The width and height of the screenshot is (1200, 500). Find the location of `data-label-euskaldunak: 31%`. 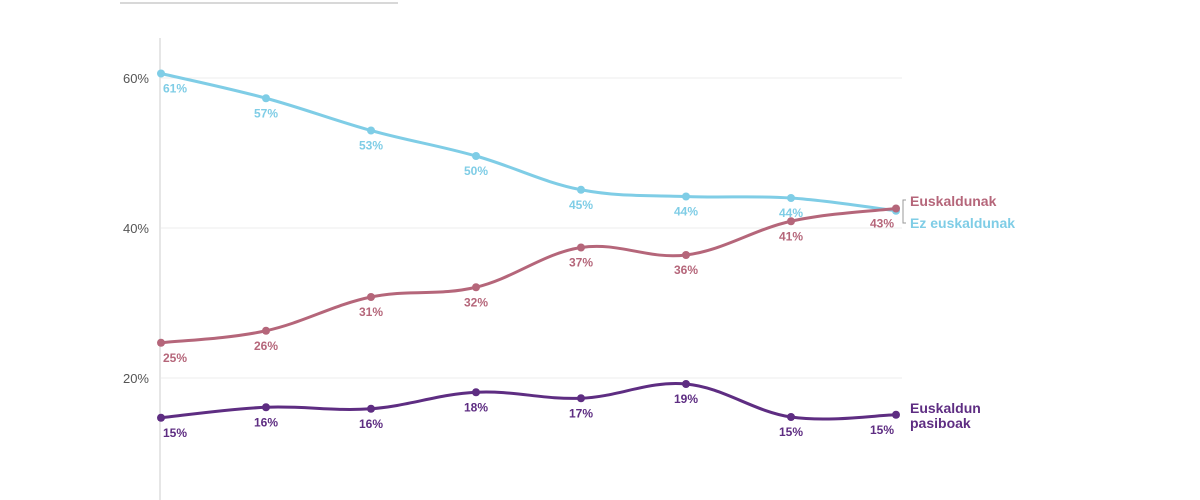

data-label-euskaldunak: 31% is located at coordinates (371, 312).